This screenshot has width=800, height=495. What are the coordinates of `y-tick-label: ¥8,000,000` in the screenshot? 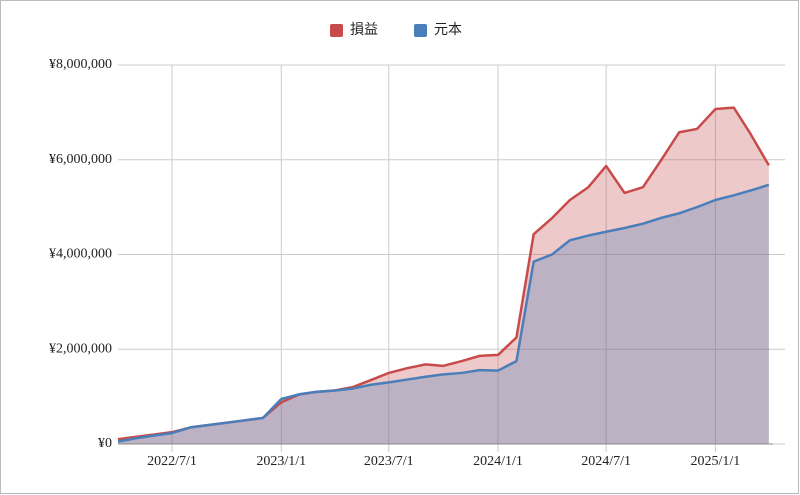 It's located at (80, 64).